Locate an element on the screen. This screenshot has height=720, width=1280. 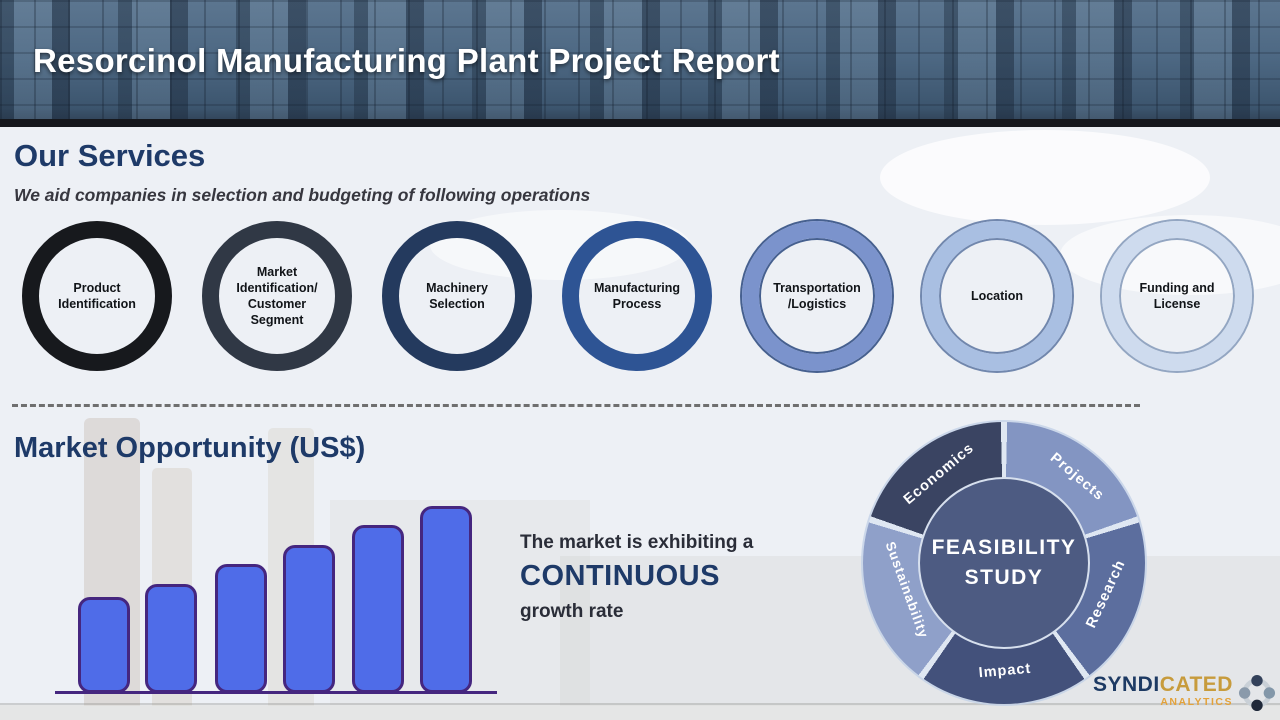
service-circle: Location is located at coordinates (997, 296).